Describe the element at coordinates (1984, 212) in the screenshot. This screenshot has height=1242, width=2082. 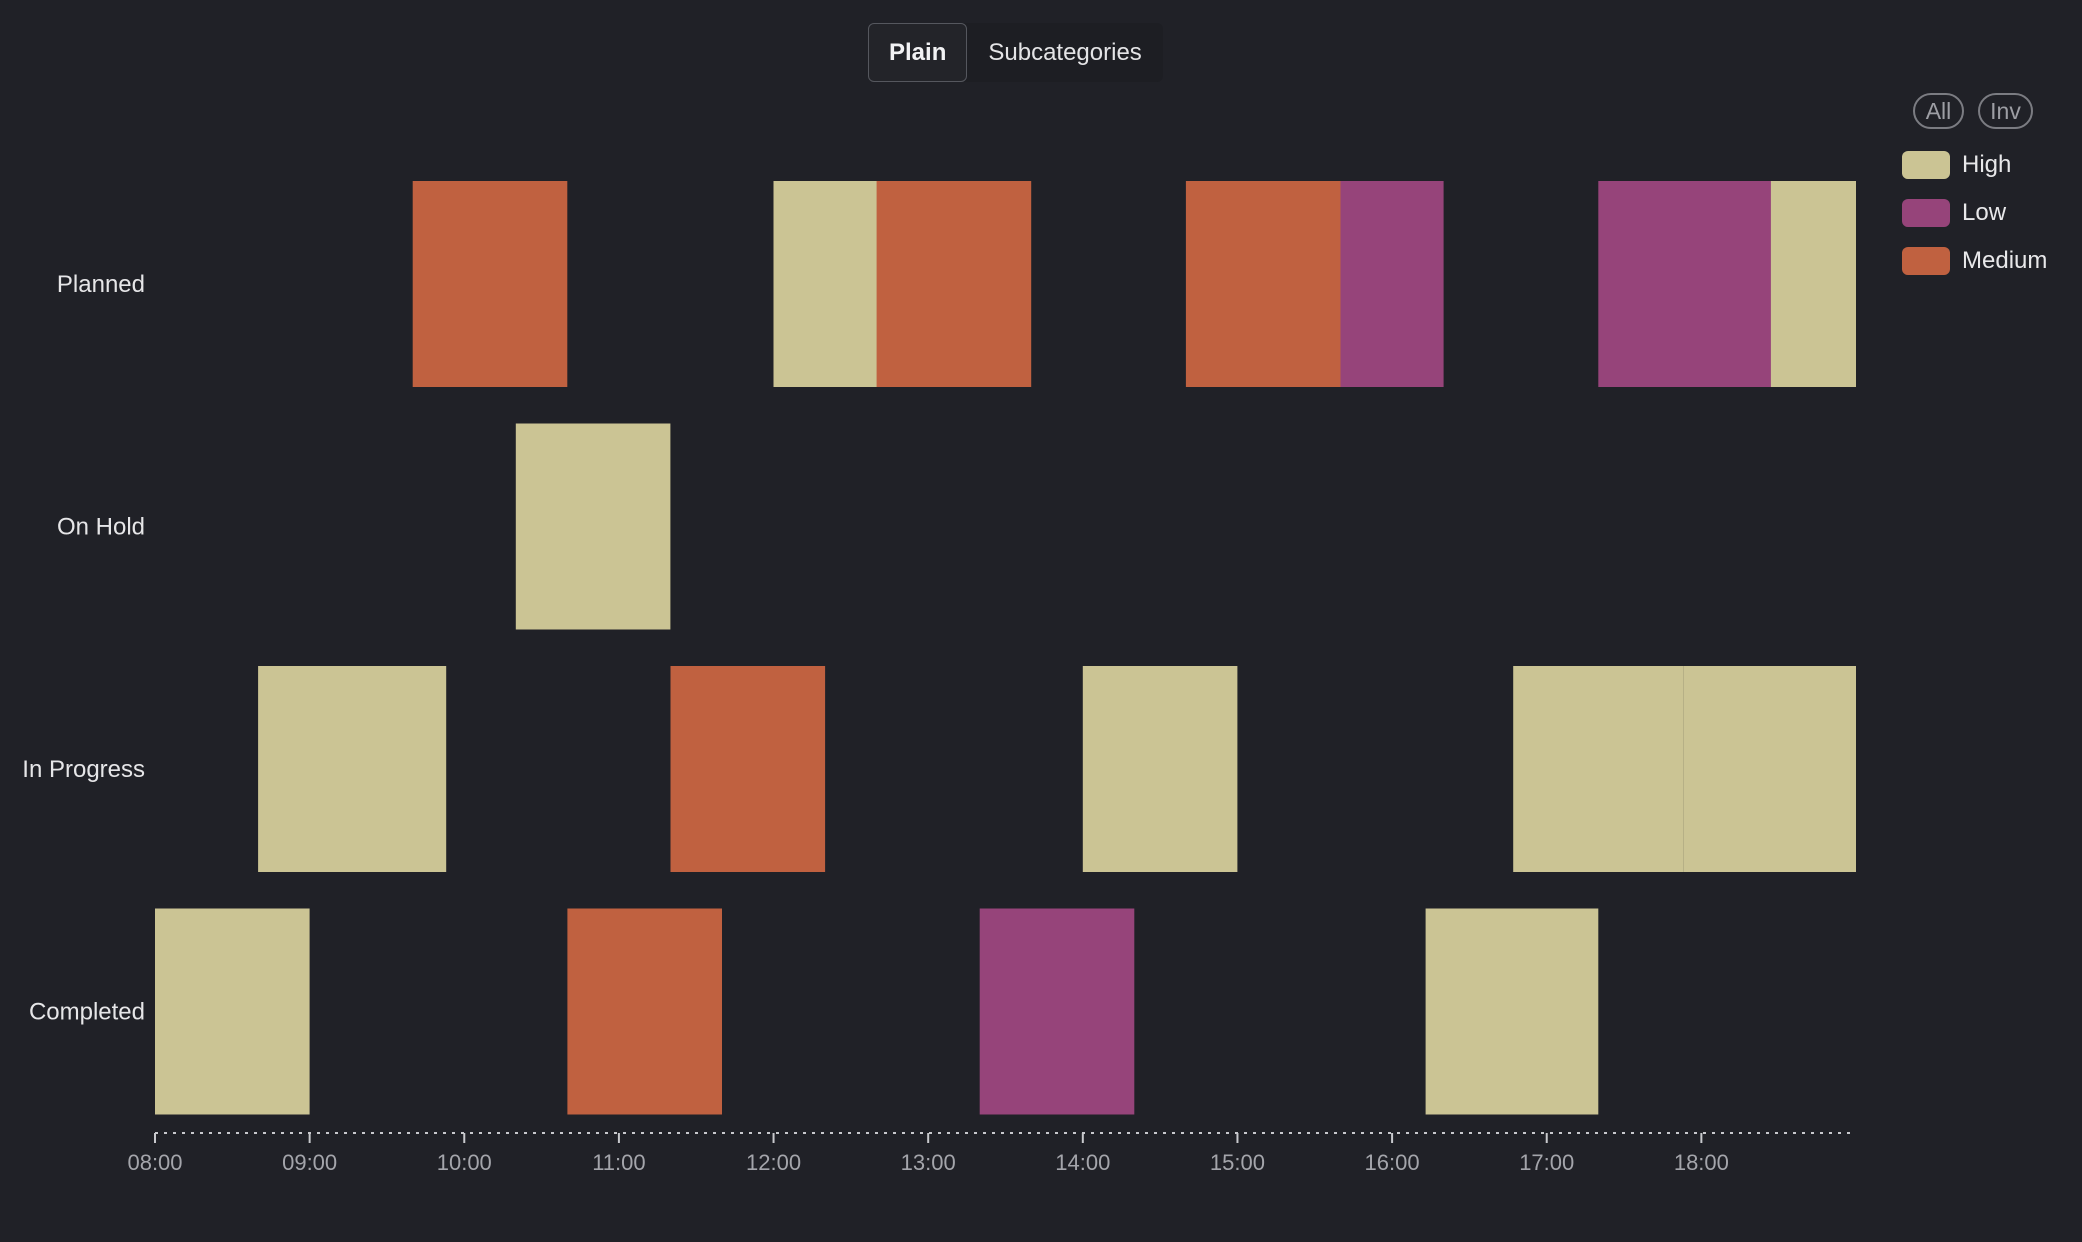
I see `legend-label-low: Low` at that location.